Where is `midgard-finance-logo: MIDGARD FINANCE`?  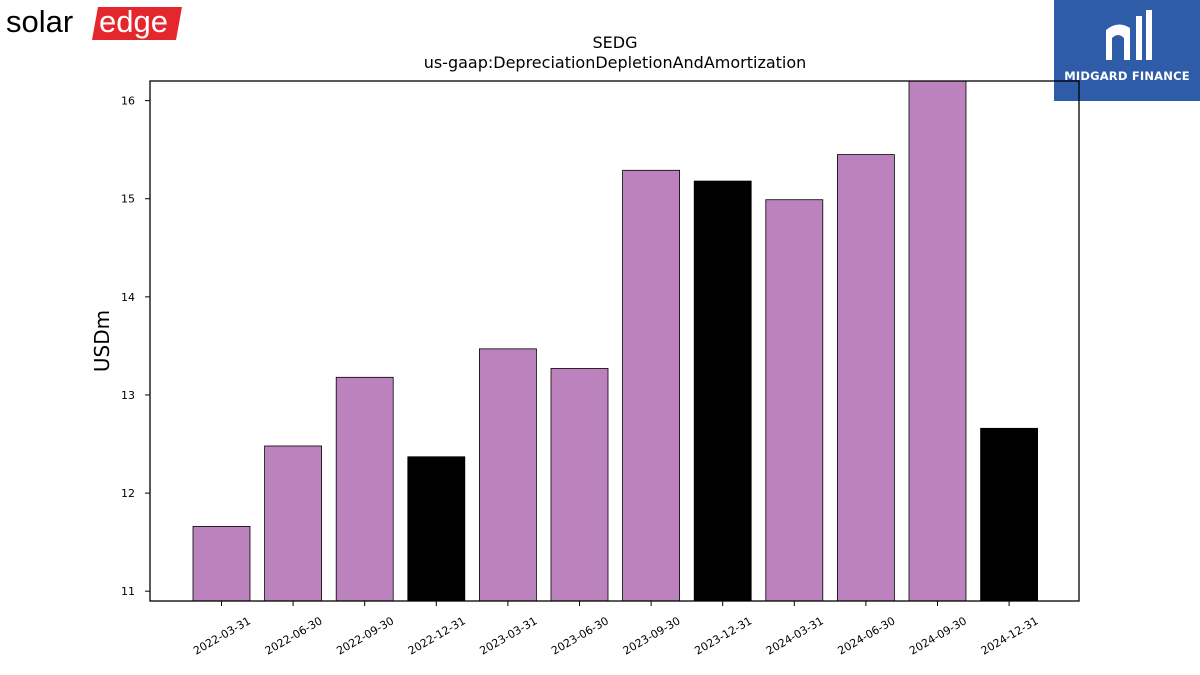
midgard-finance-logo: MIDGARD FINANCE is located at coordinates (1127, 50).